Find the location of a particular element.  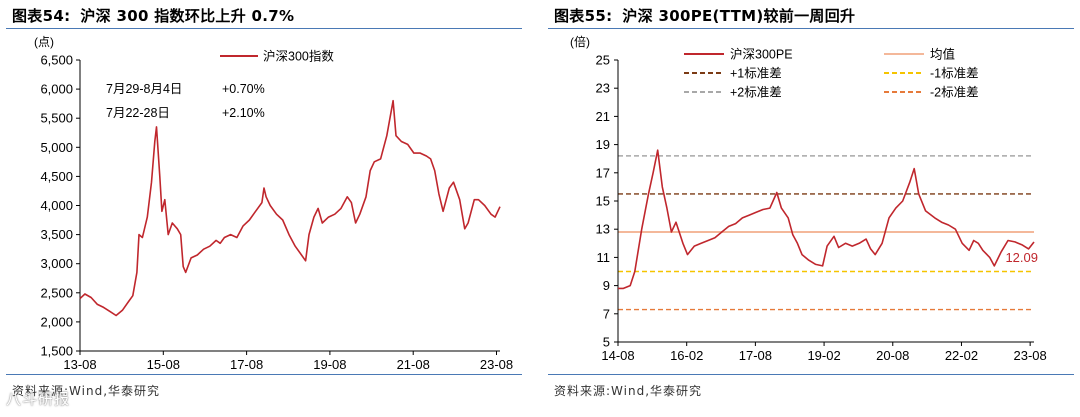

x-tick-label: 20-08 is located at coordinates (892, 355).